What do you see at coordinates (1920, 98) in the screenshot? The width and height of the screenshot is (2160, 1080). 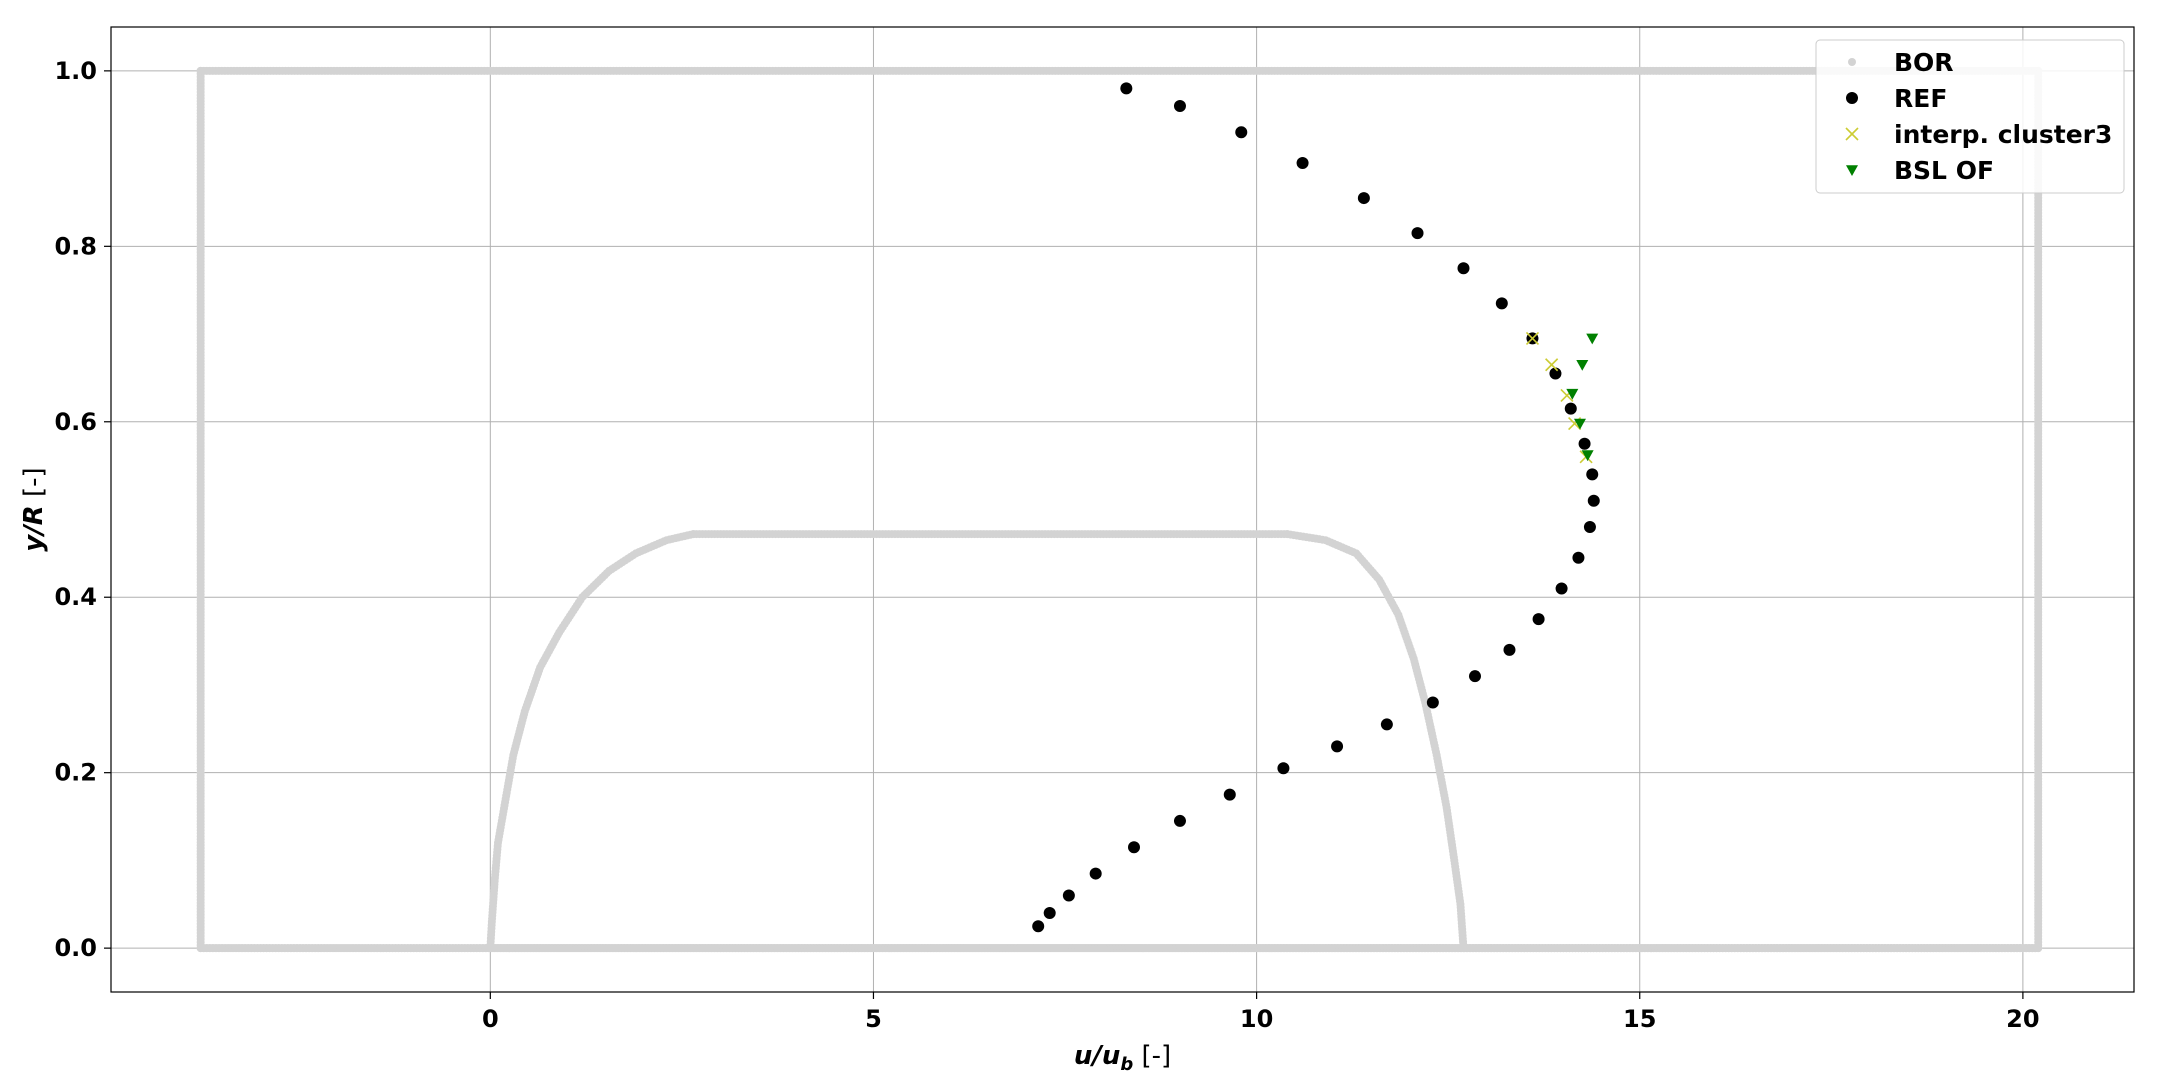 I see `legend-label: REF` at bounding box center [1920, 98].